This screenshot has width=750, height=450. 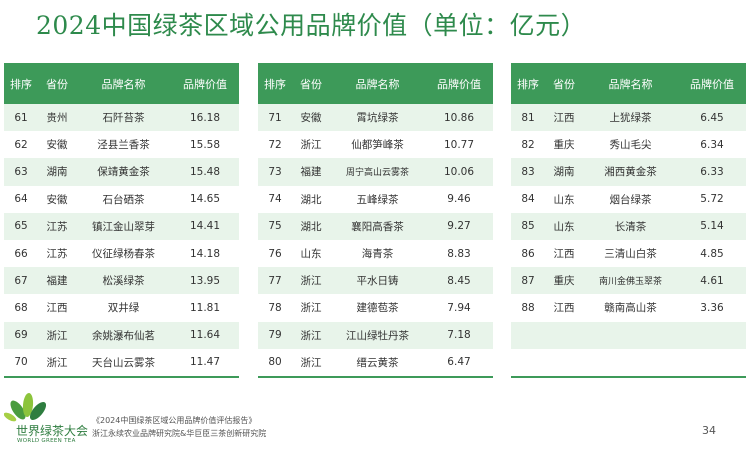 What do you see at coordinates (459, 281) in the screenshot?
I see `cell-value: 8.45` at bounding box center [459, 281].